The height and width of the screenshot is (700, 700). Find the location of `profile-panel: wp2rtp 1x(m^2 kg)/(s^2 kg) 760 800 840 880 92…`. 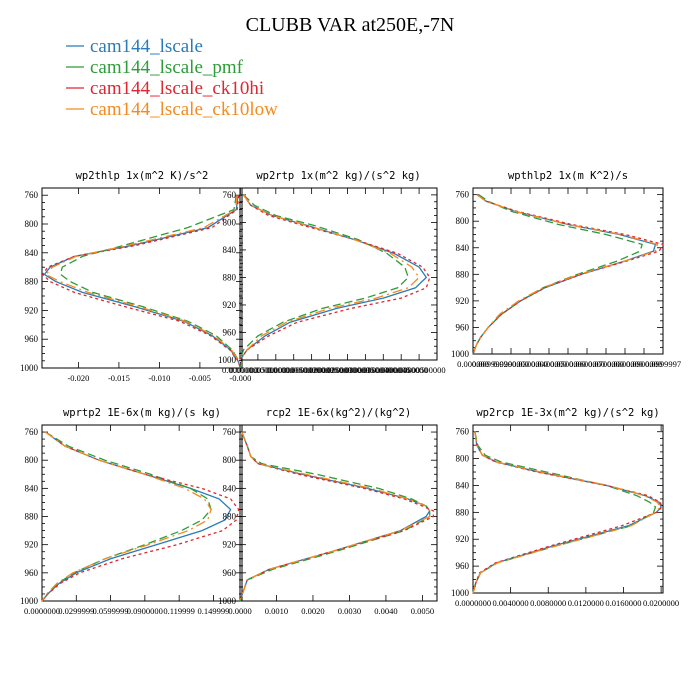

profile-panel: wp2rtp 1x(m^2 kg)/(s^2 kg) 760 800 840 880 92… is located at coordinates (332, 272).